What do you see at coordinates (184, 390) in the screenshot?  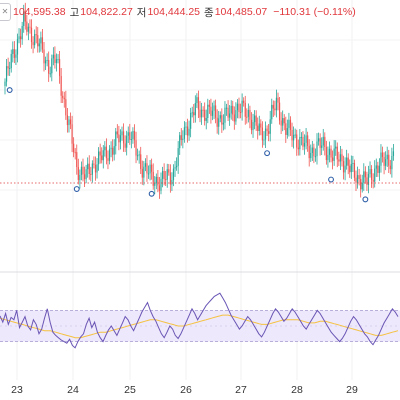 I see `x-axis: 23 24 25 26 27 28 29` at bounding box center [184, 390].